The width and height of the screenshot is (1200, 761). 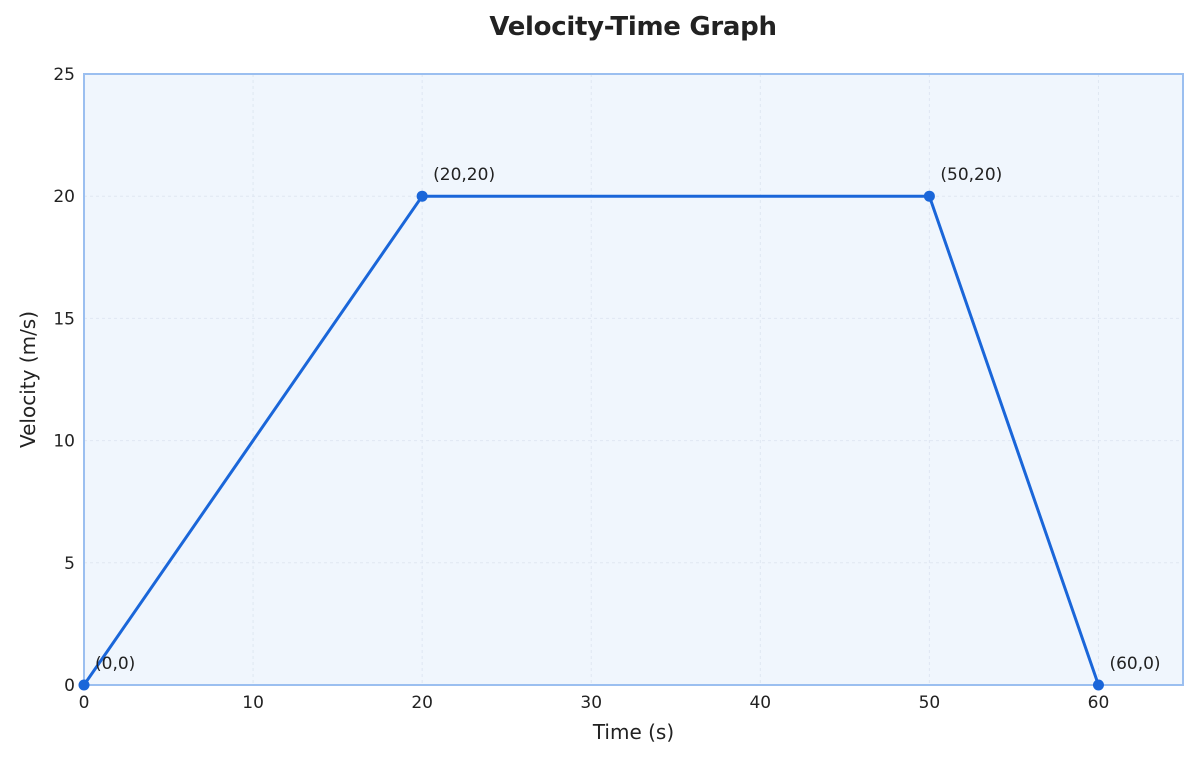 What do you see at coordinates (760, 703) in the screenshot?
I see `x-tick-label: 40` at bounding box center [760, 703].